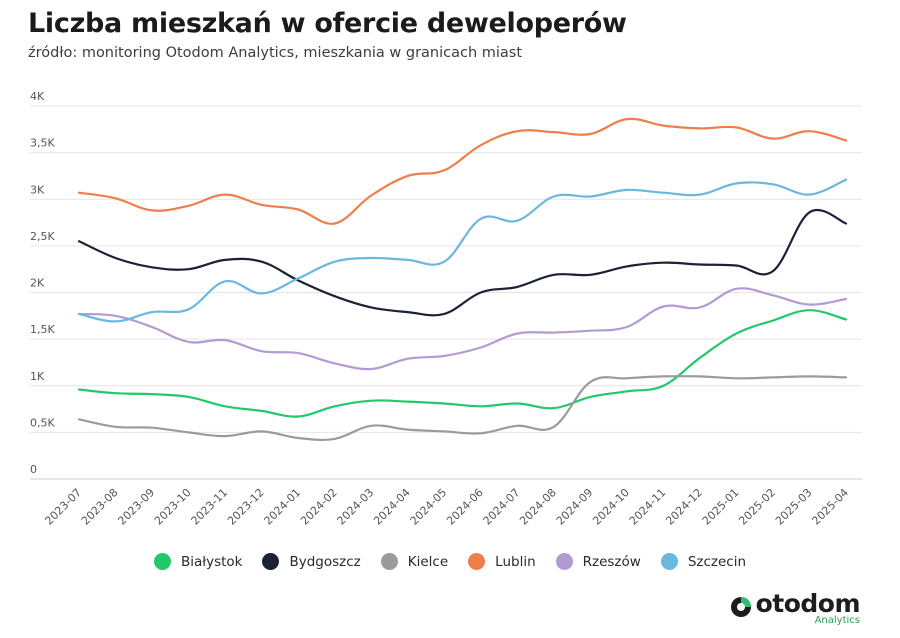 The image size is (900, 638). What do you see at coordinates (37, 189) in the screenshot?
I see `y-tick-label: 3K` at bounding box center [37, 189].